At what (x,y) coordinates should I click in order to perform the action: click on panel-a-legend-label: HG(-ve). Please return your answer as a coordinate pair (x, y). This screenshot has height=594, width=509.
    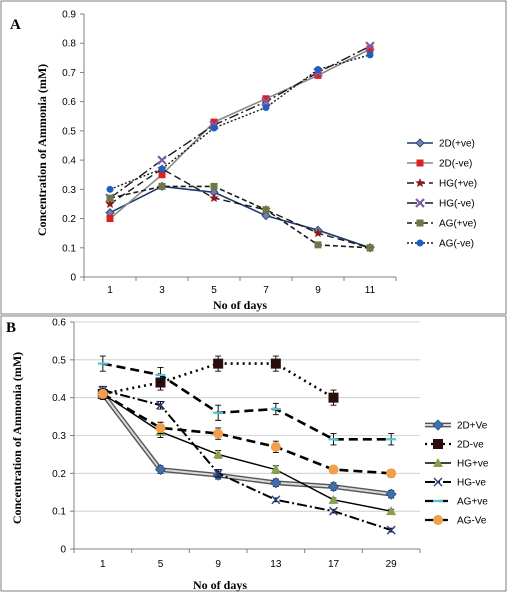
    Looking at the image, I should click on (457, 204).